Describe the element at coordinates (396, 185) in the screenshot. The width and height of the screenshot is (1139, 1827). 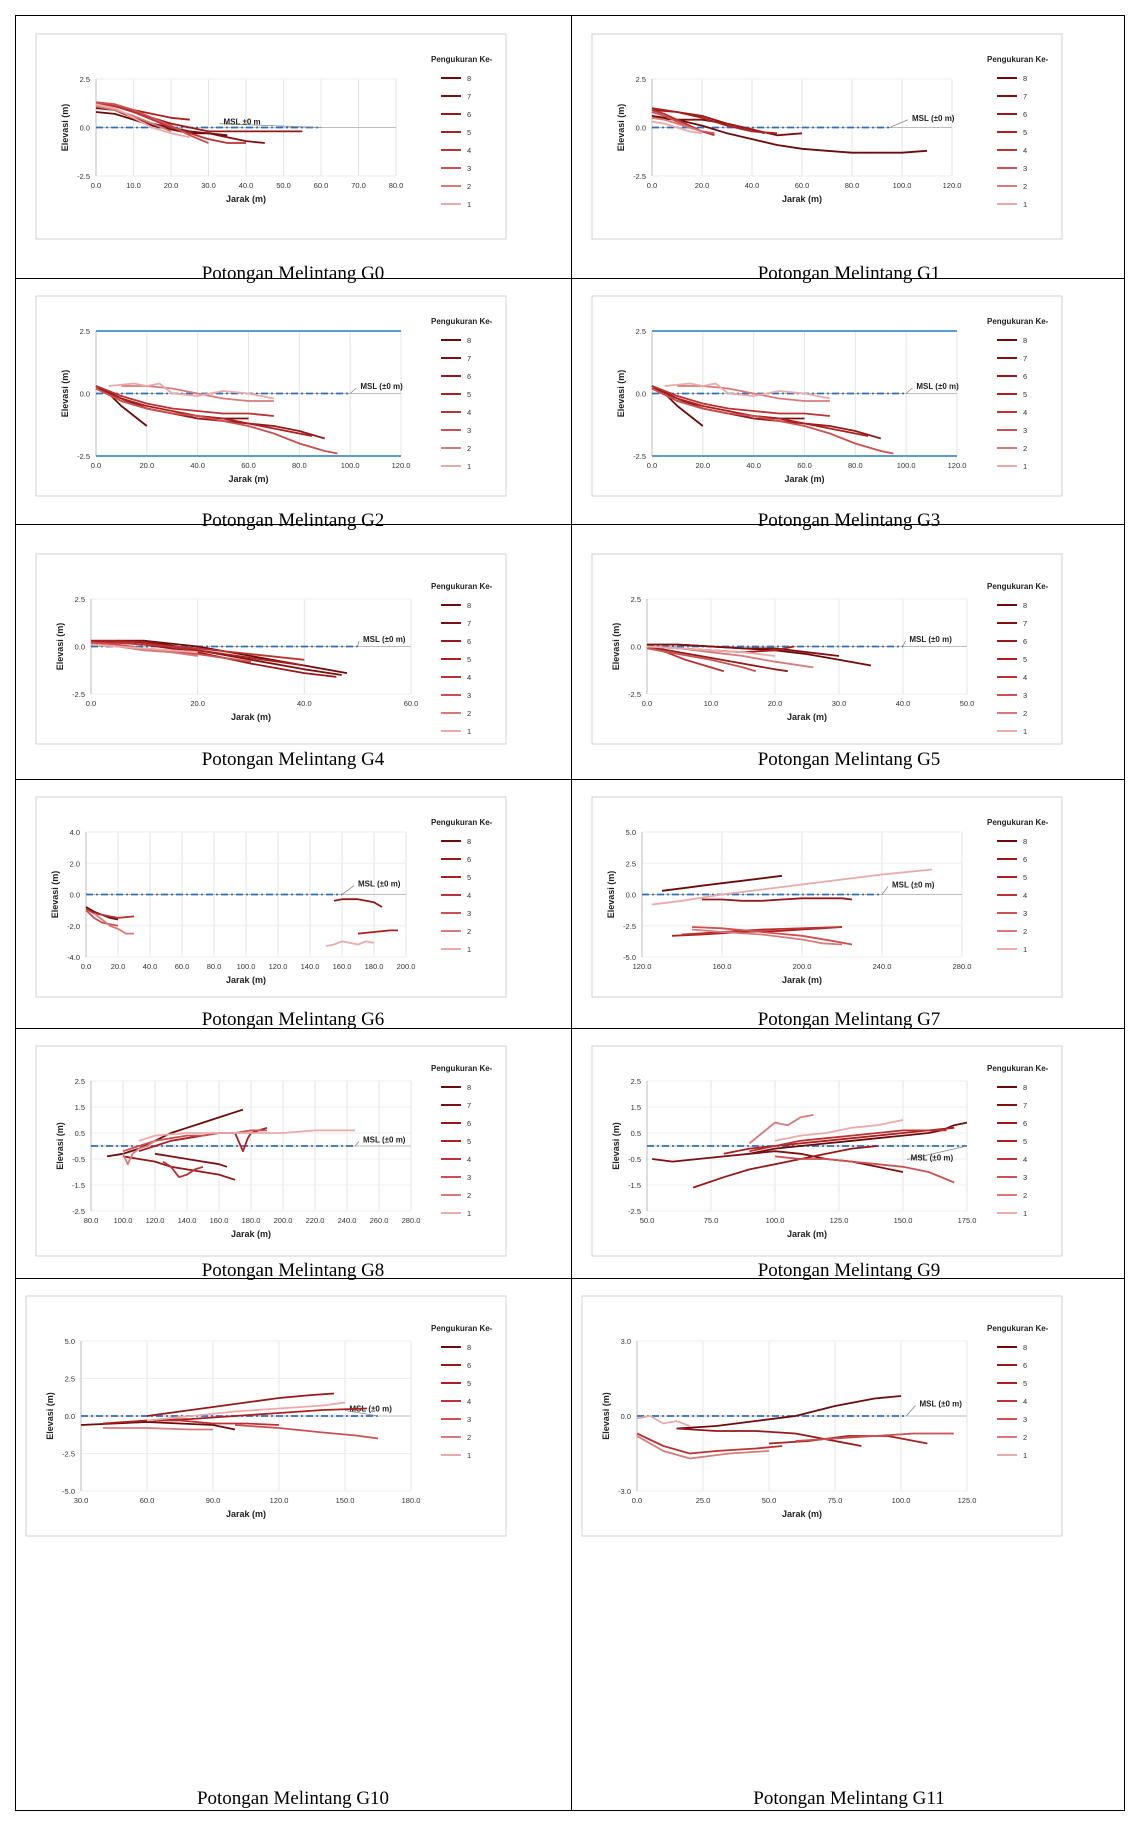
I see `x-tick-label: 80.0` at that location.